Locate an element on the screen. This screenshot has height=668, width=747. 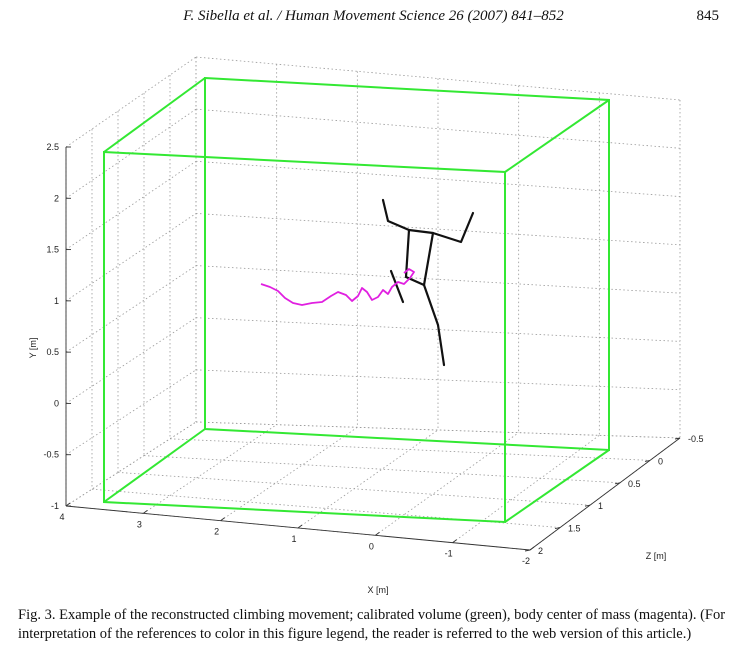
z-tick-label: -0.5 is located at coordinates (696, 439).